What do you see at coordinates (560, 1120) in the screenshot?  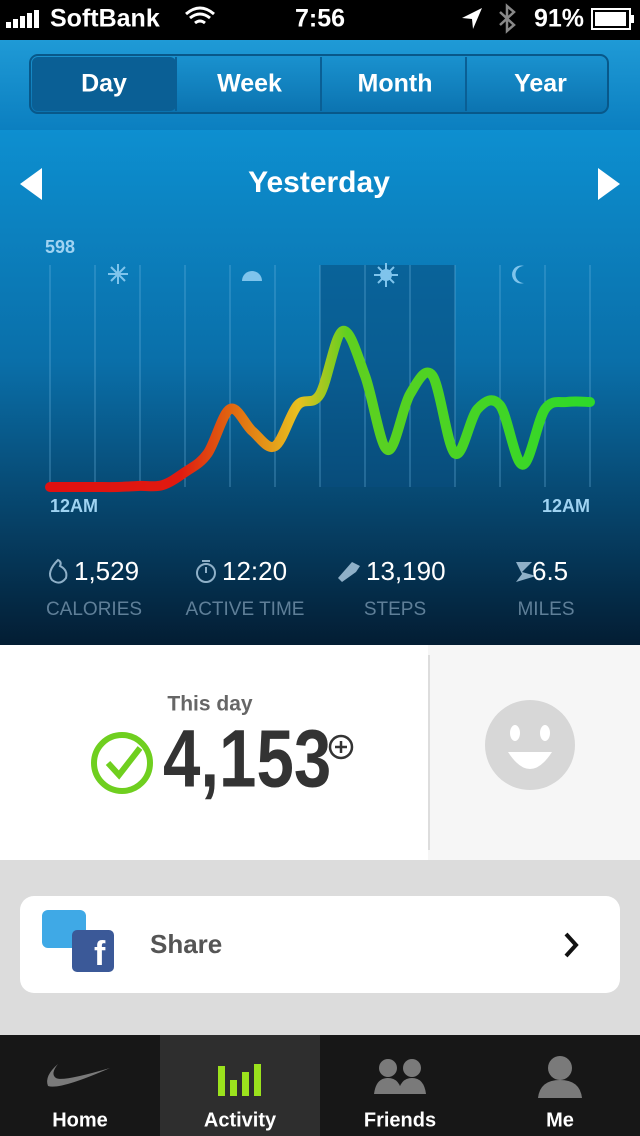 I see `tab-label: Me` at bounding box center [560, 1120].